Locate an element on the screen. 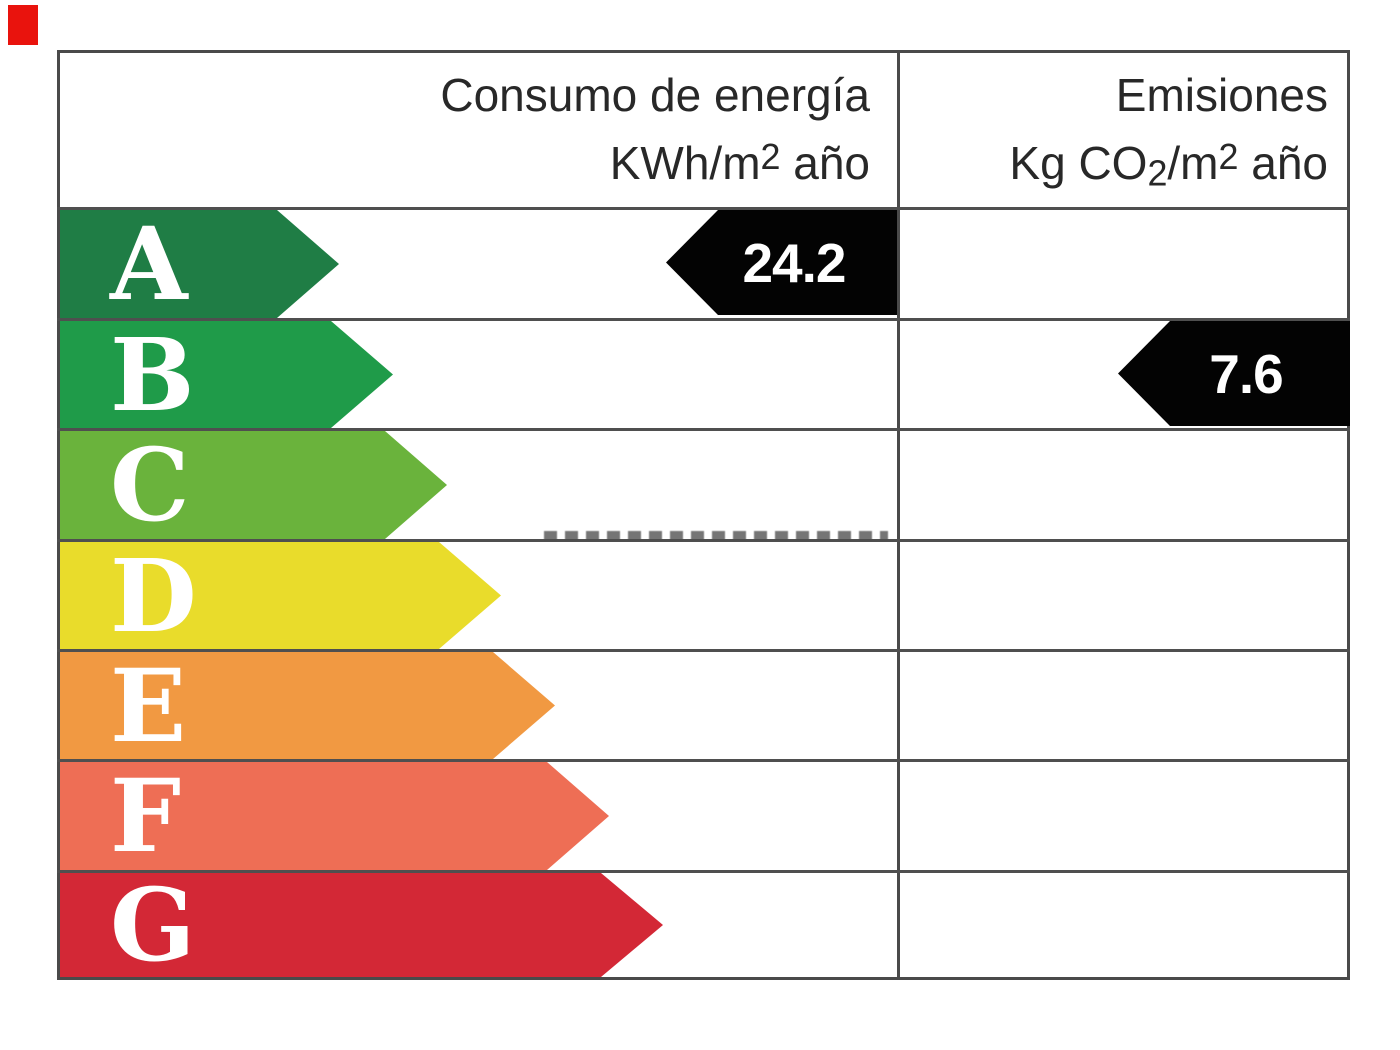 This screenshot has height=1050, width=1400. rating-band-c: C is located at coordinates (253, 485).